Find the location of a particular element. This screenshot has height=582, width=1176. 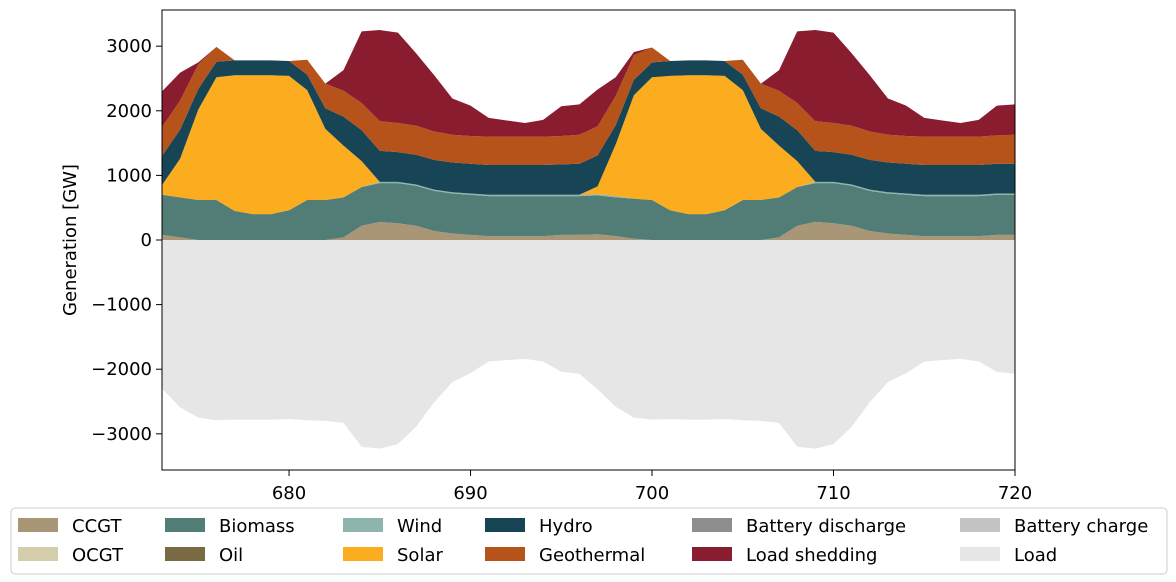

legend-label-load: Load is located at coordinates (1035, 555).